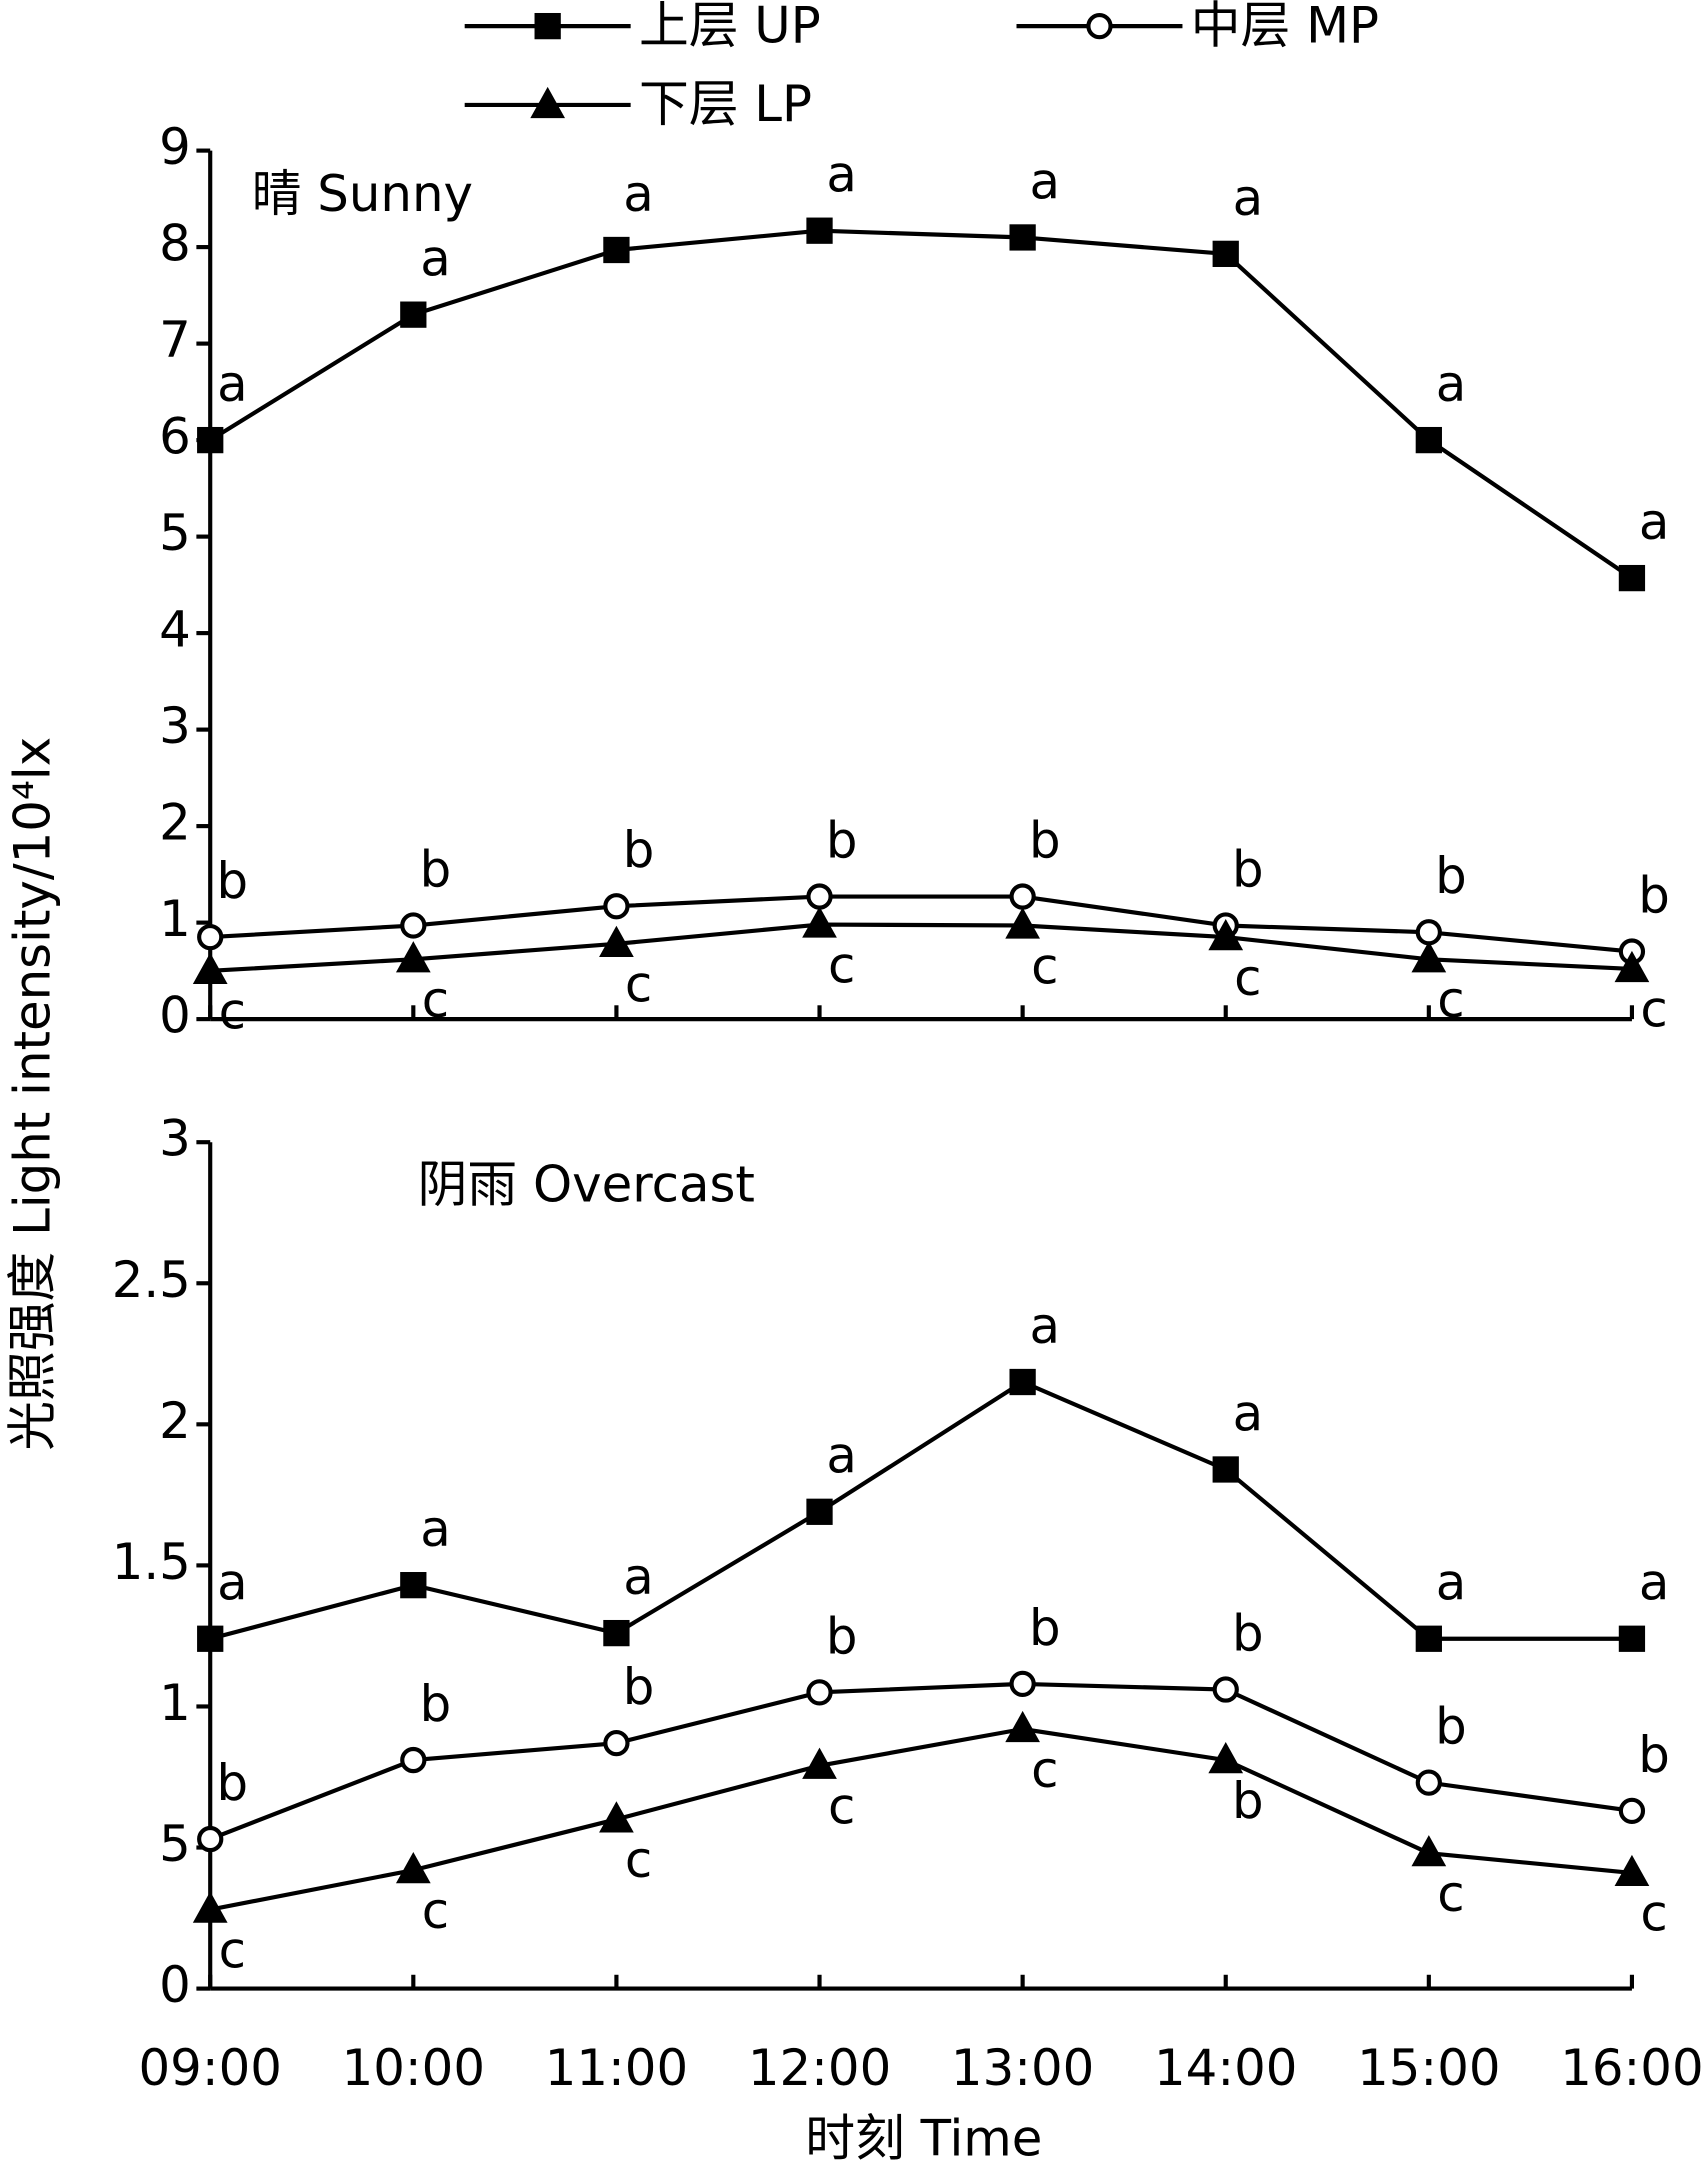 The height and width of the screenshot is (2171, 1708). Describe the element at coordinates (1022, 2068) in the screenshot. I see `x-tick-label: 13:00` at that location.